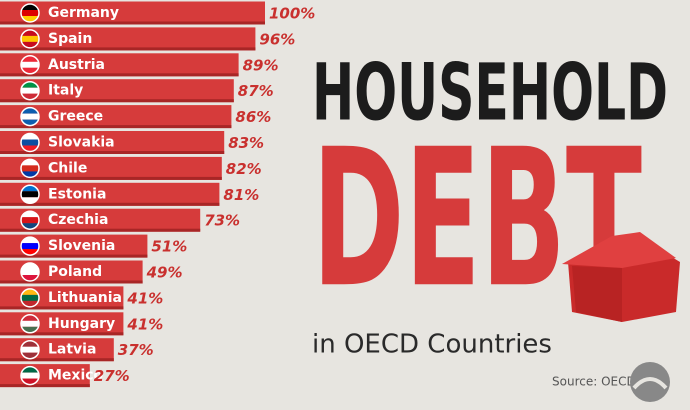 This screenshot has height=410, width=690. What do you see at coordinates (78, 220) in the screenshot?
I see `category-label: Czechia` at bounding box center [78, 220].